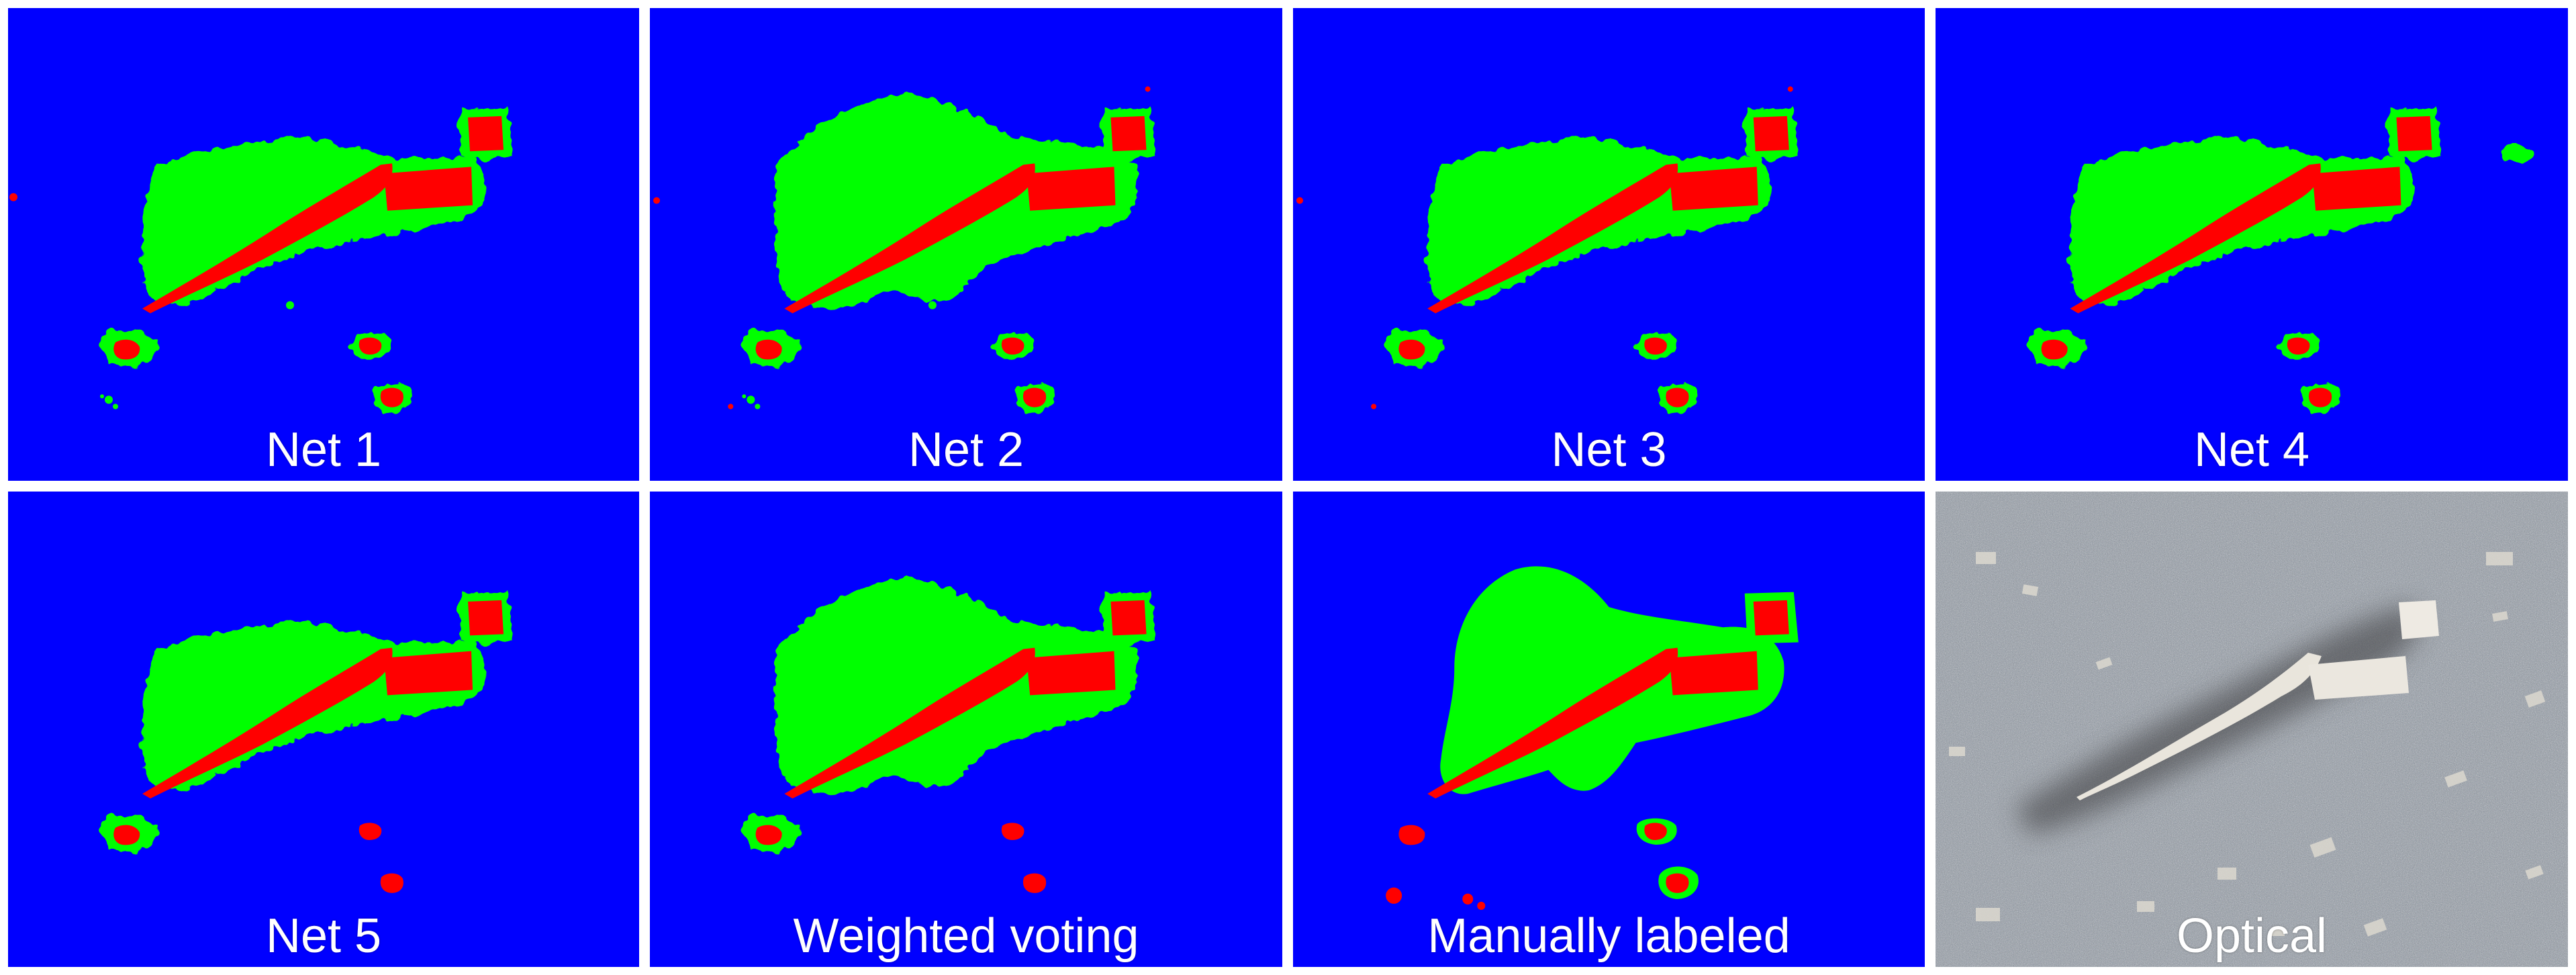 The width and height of the screenshot is (2576, 975). I want to click on panel-caption: Weighted voting, so click(966, 936).